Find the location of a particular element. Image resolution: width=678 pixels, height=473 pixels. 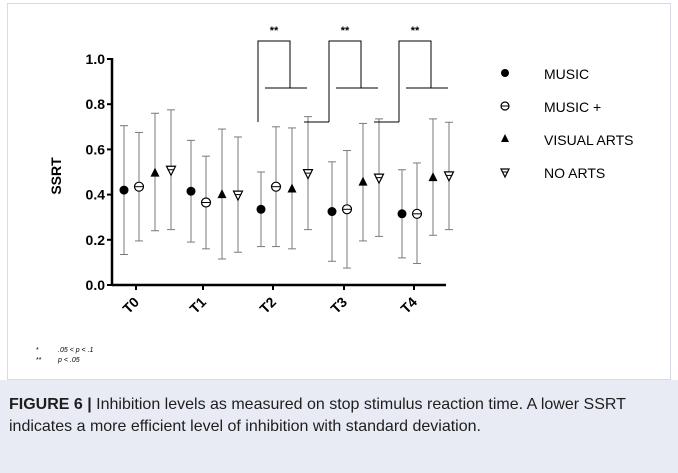

legend-entry: MUSIC + is located at coordinates (550, 107).